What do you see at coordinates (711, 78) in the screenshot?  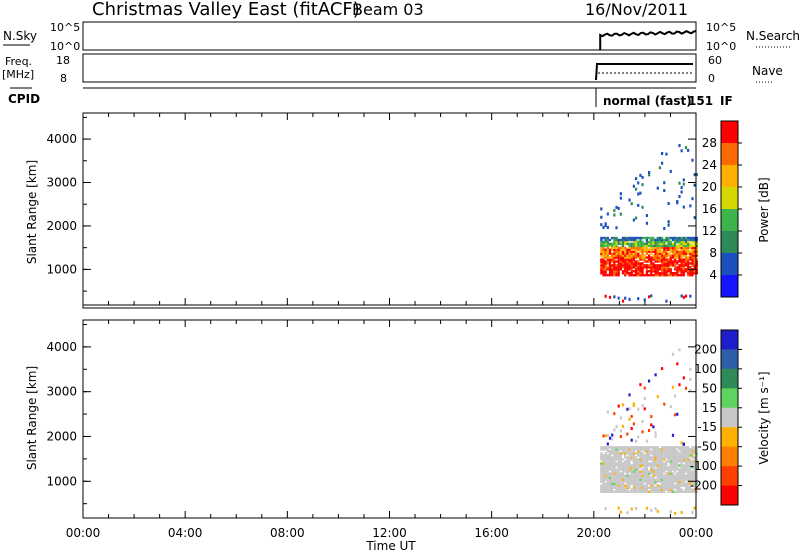 I see `nave-right-tick-bottom: 0` at bounding box center [711, 78].